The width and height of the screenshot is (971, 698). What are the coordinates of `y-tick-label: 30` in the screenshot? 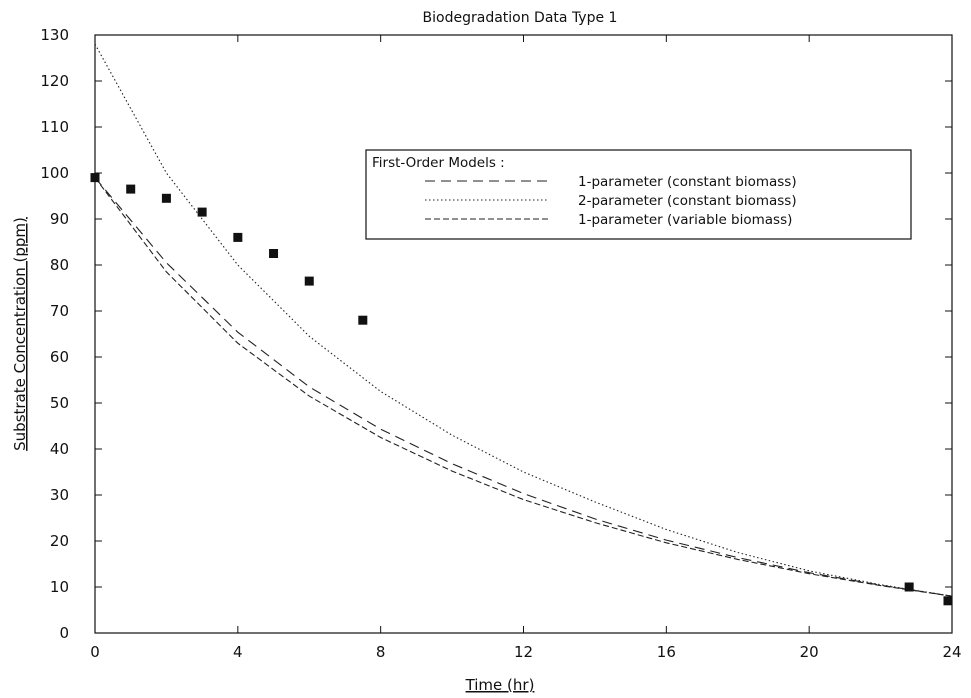 It's located at (59, 495).